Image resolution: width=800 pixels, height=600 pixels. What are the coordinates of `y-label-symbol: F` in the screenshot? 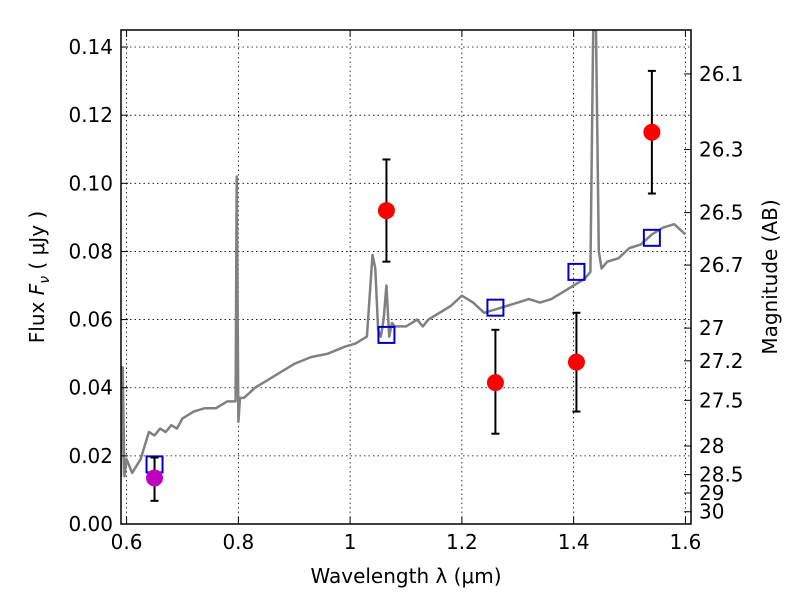 It's located at (37, 289).